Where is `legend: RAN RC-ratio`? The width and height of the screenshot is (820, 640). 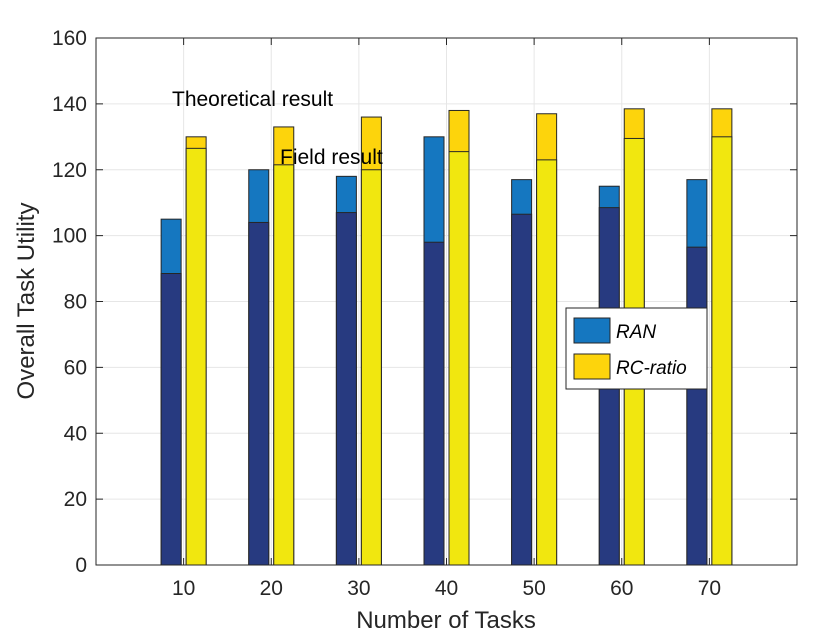 legend: RAN RC-ratio is located at coordinates (636, 348).